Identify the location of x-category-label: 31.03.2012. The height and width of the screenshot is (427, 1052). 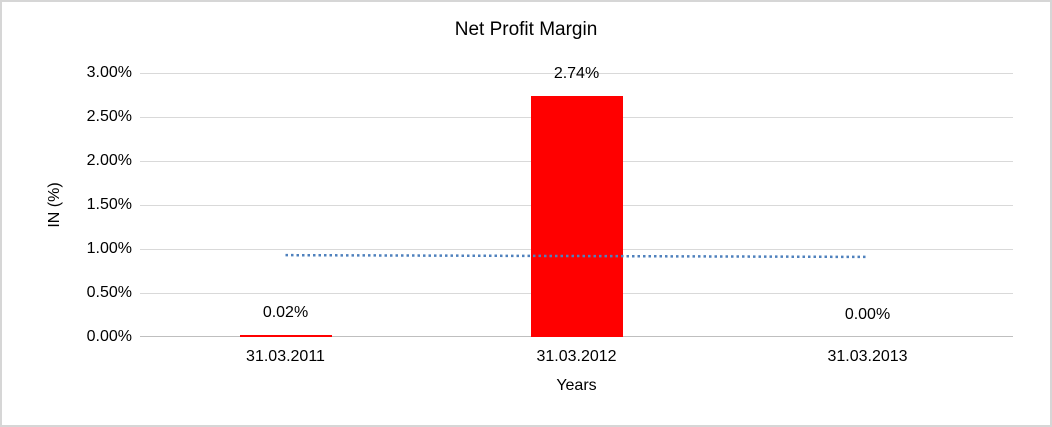
(576, 356).